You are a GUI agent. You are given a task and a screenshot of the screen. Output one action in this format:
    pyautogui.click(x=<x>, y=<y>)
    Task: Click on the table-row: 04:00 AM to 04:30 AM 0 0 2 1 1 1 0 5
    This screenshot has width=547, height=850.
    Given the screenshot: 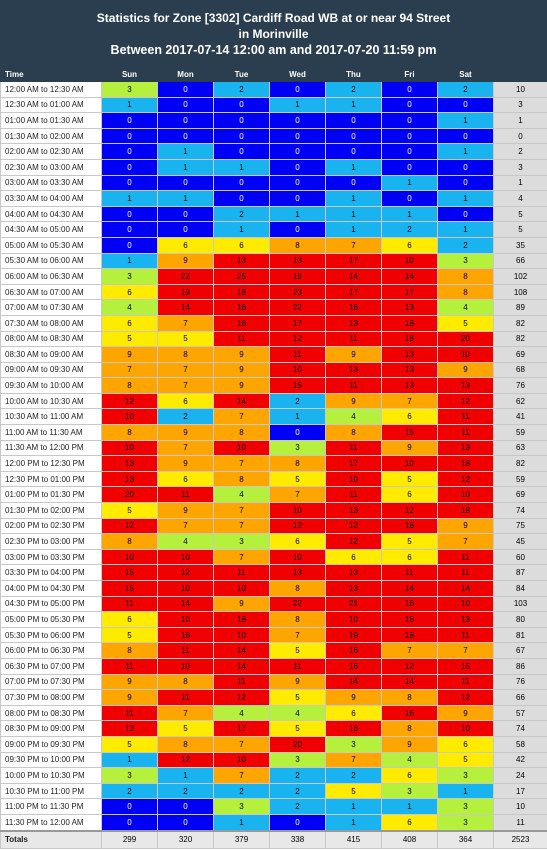 What is the action you would take?
    pyautogui.click(x=273, y=214)
    